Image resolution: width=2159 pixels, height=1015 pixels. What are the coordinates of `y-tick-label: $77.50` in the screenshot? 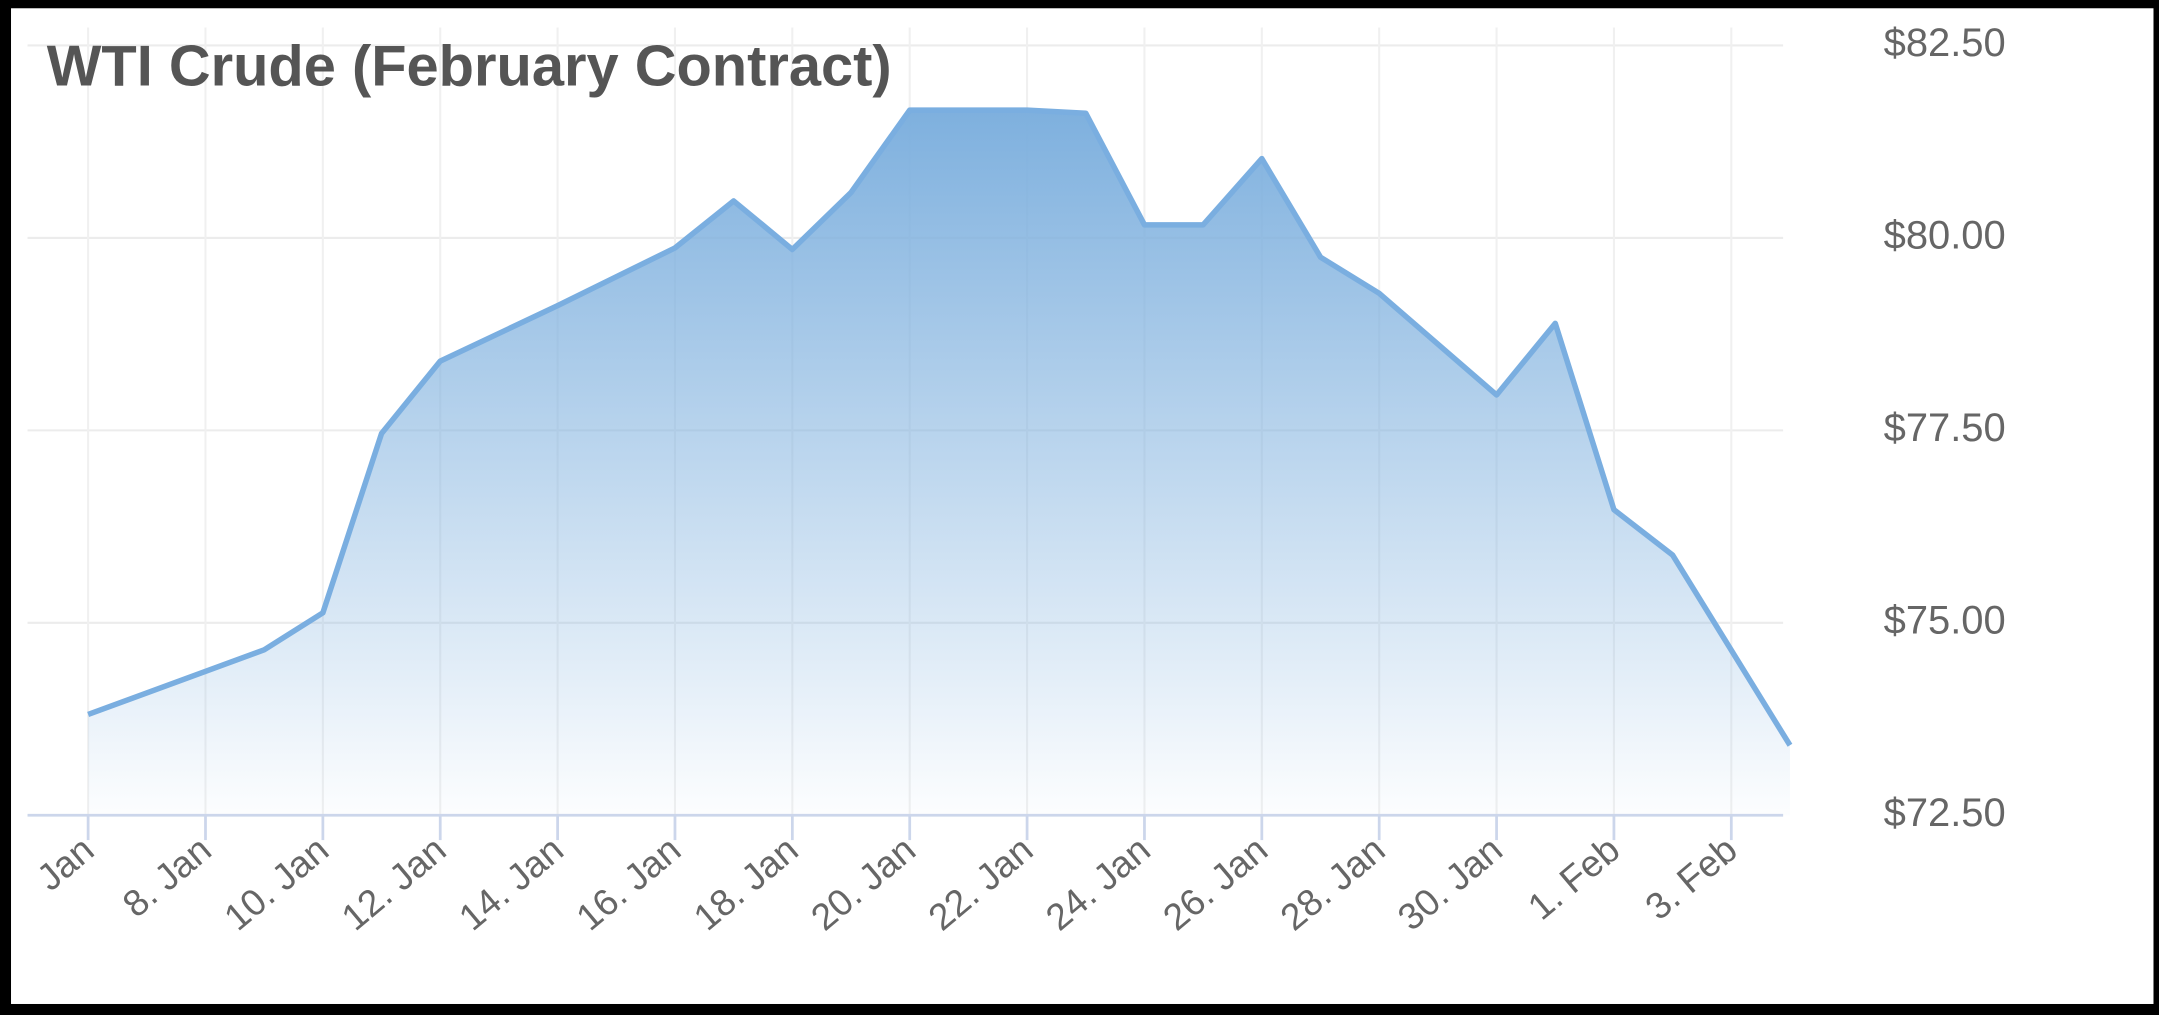 It's located at (1945, 428).